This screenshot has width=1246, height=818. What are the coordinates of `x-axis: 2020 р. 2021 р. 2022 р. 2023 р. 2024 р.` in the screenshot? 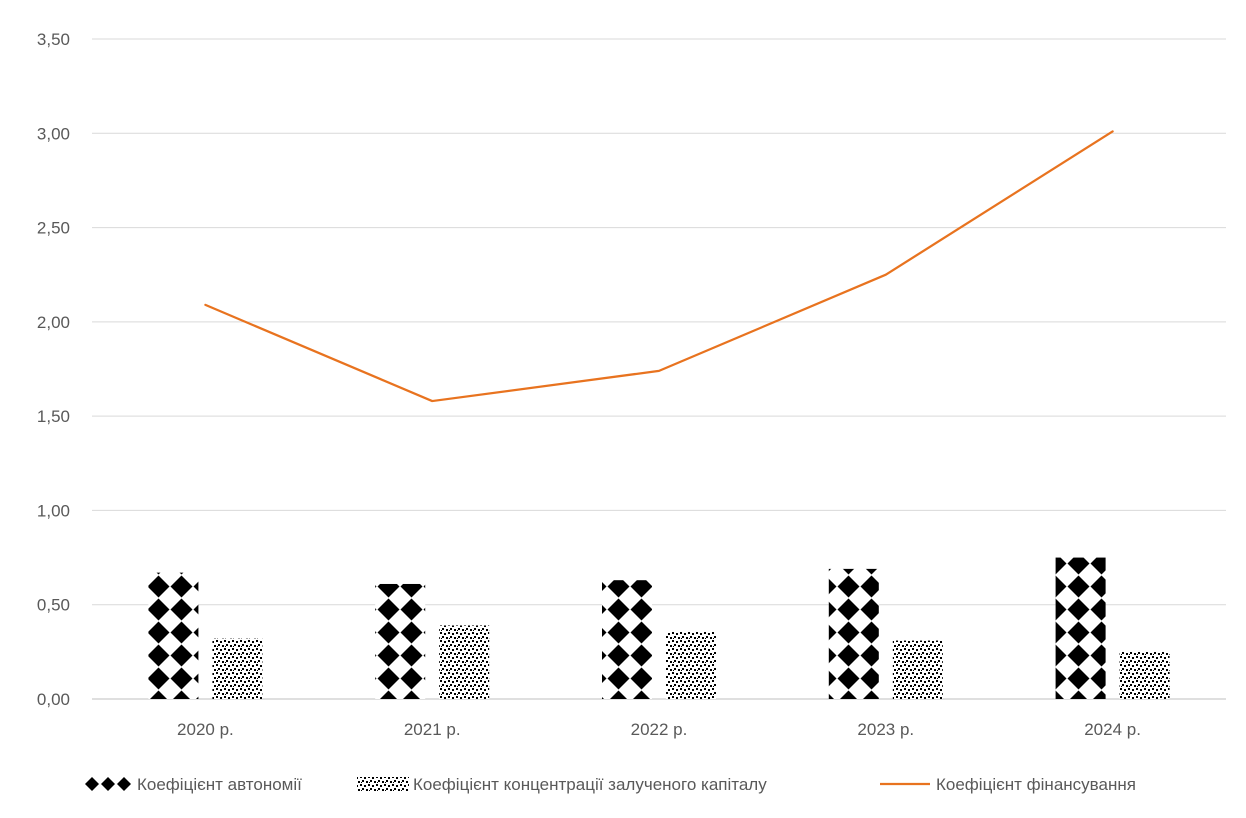 It's located at (659, 729).